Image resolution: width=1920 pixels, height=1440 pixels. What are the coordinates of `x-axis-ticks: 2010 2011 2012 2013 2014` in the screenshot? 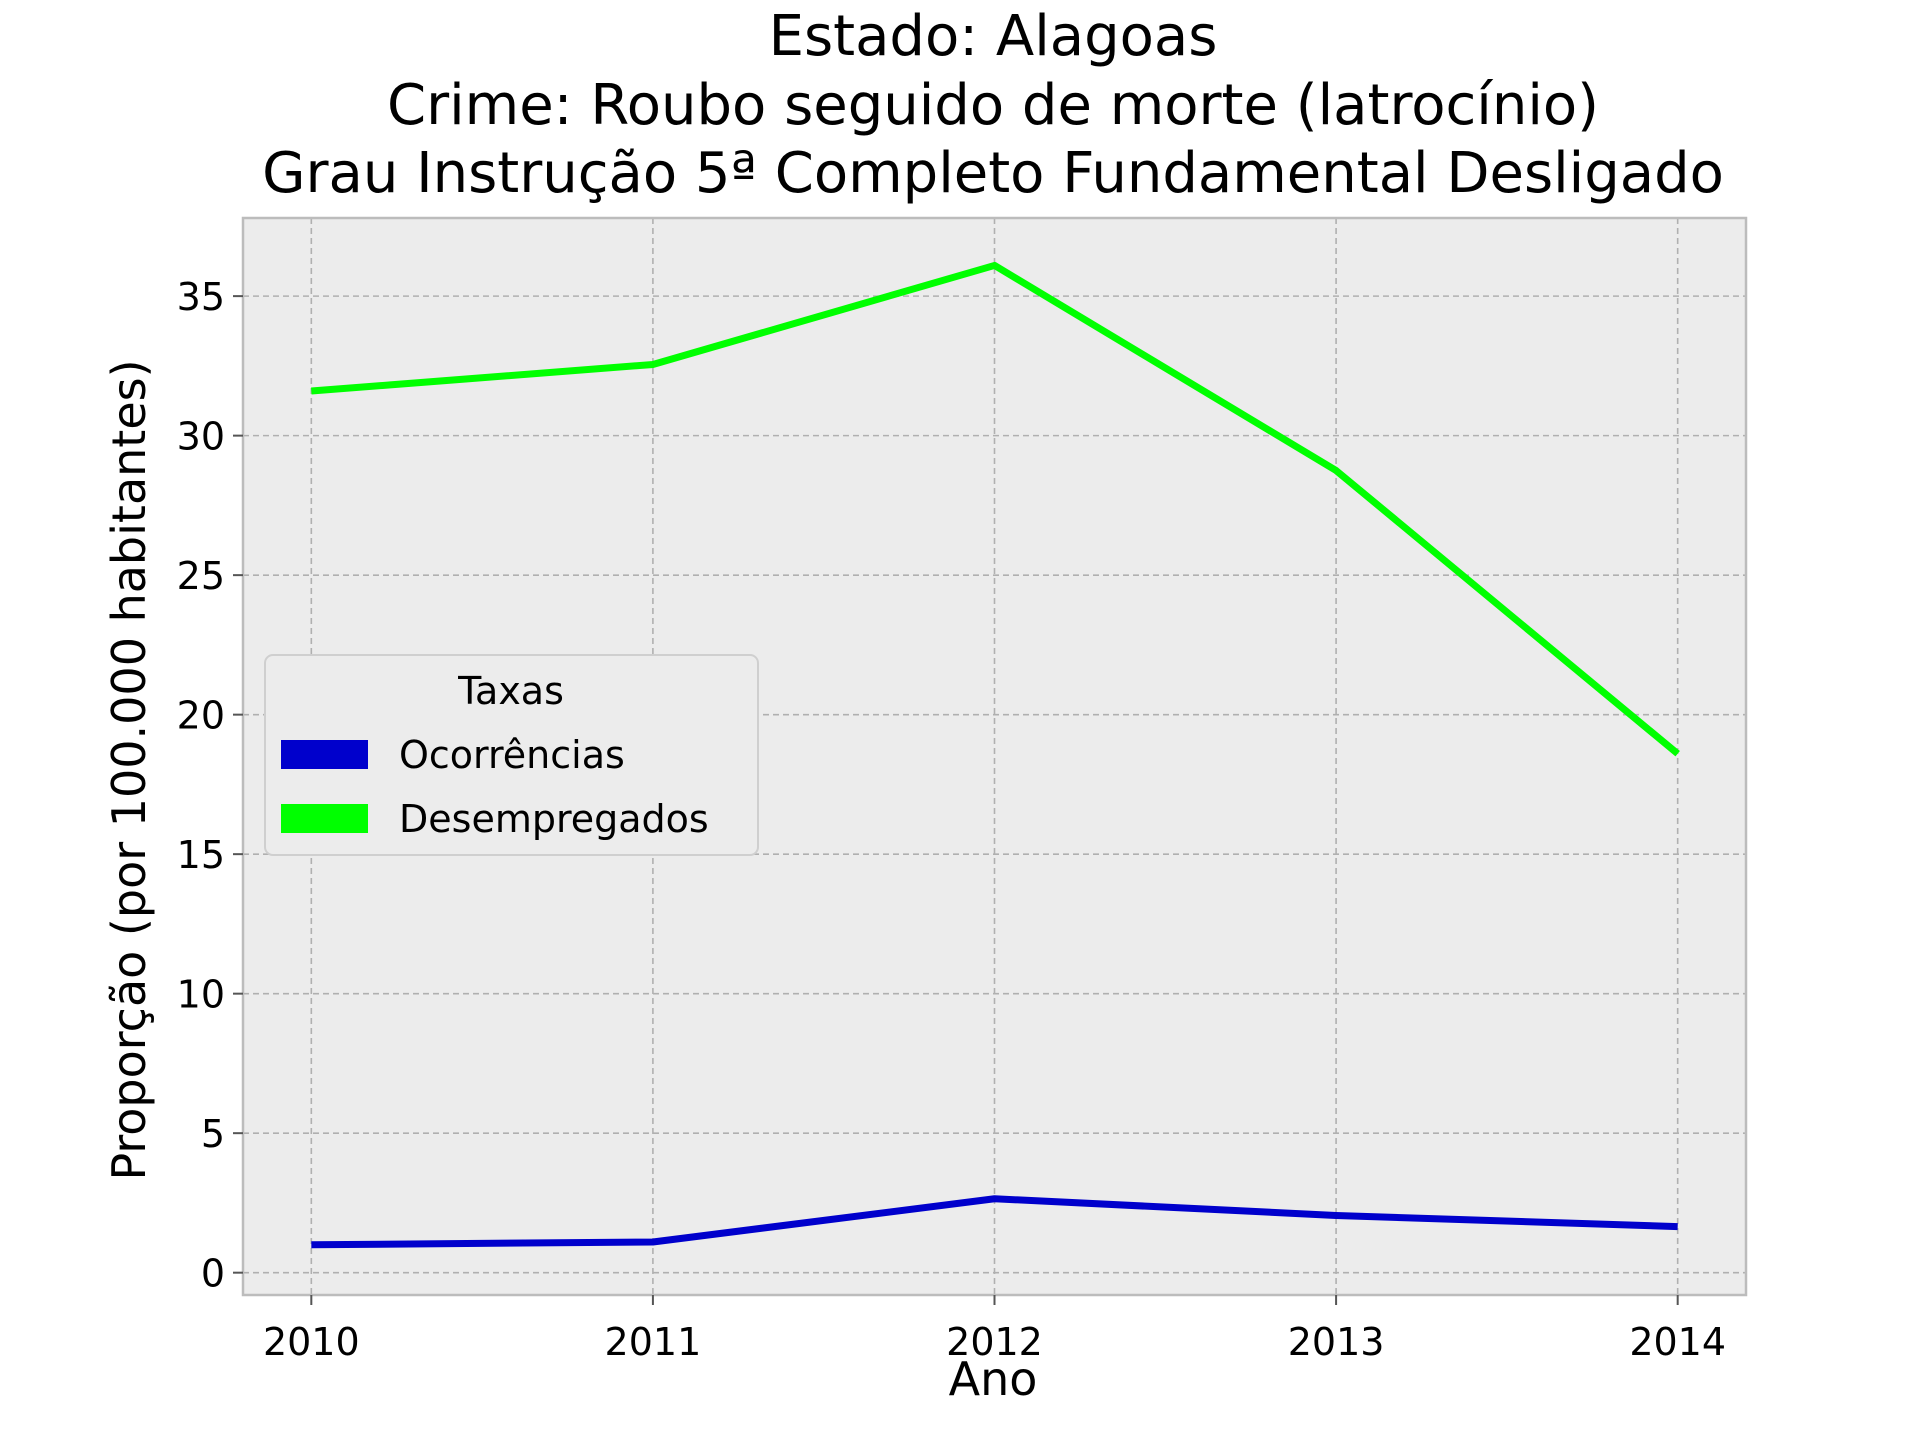 It's located at (994, 1329).